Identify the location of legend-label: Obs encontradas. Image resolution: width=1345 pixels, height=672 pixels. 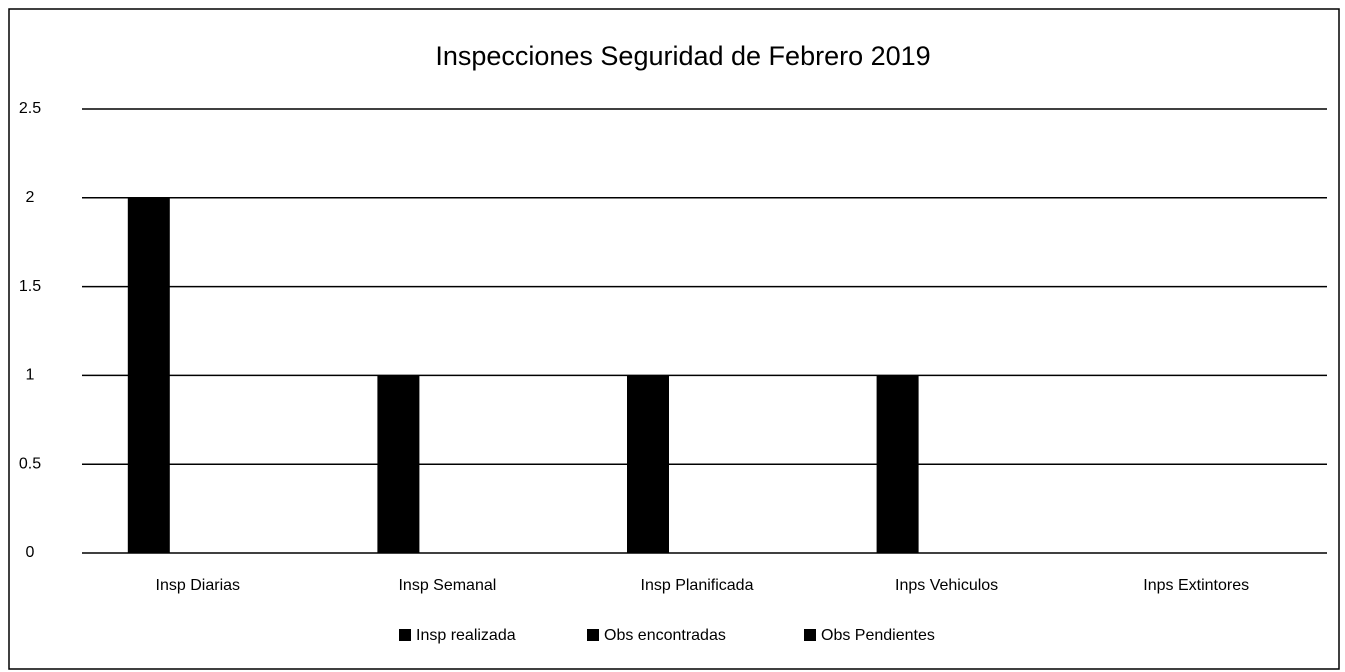
(665, 635).